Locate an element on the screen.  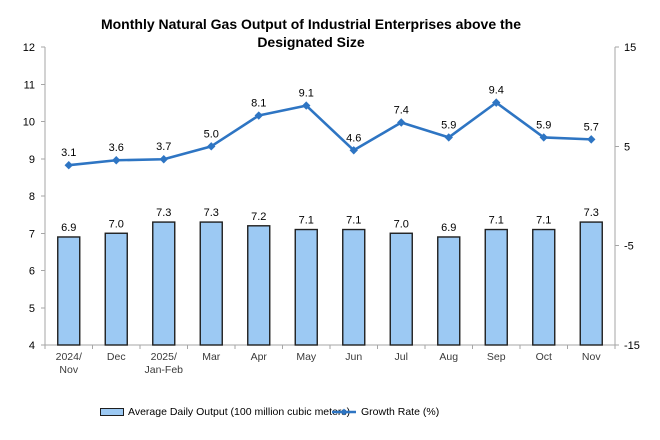
line-value-label: 9.1 is located at coordinates (306, 94).